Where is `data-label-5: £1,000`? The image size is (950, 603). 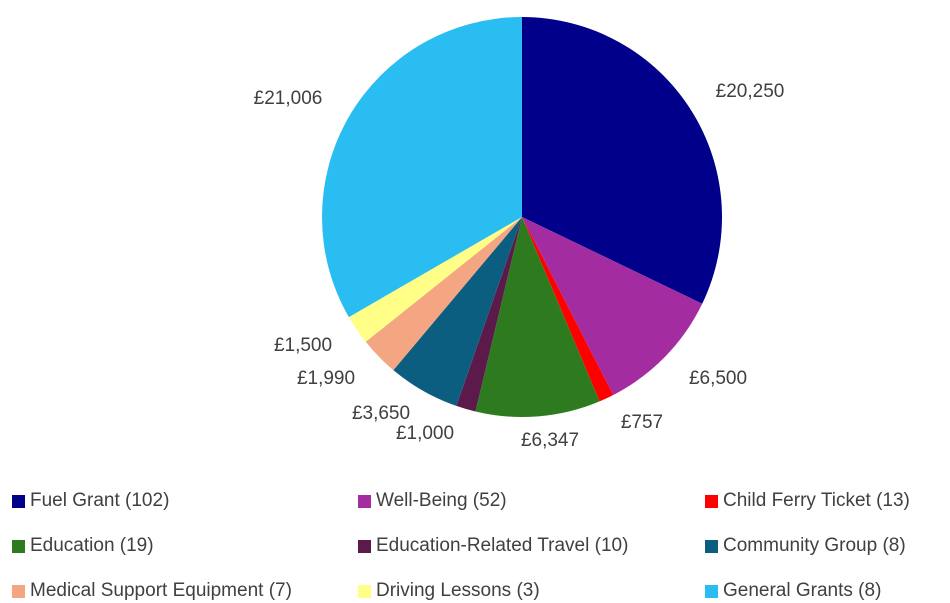
data-label-5: £1,000 is located at coordinates (425, 433).